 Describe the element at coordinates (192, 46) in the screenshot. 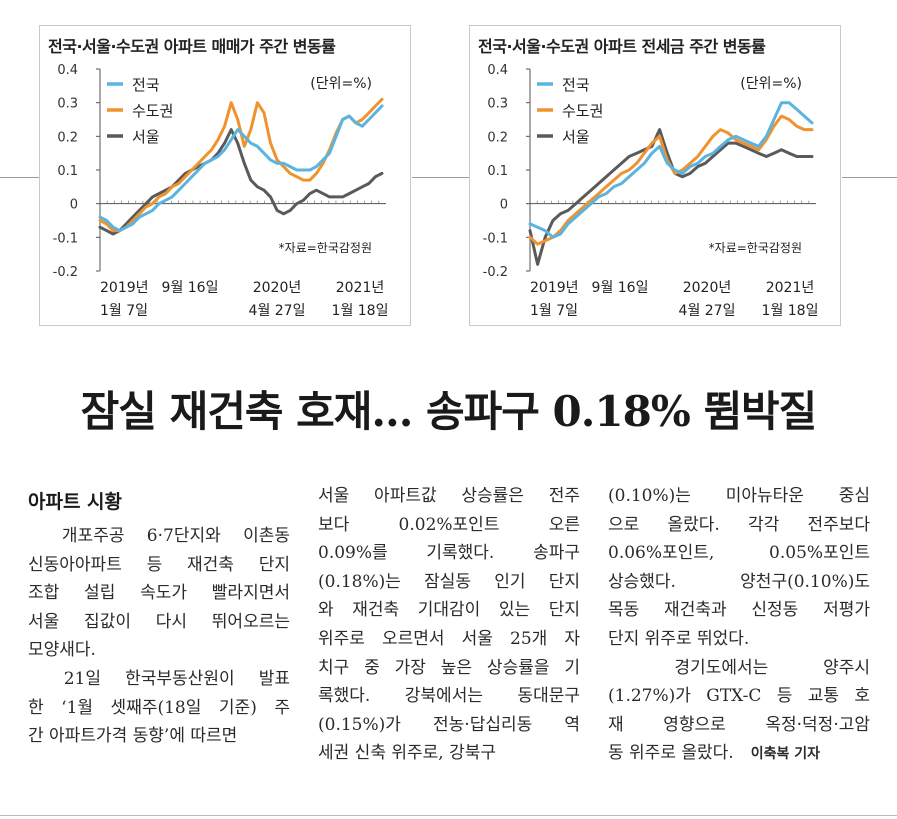

I see `chart-title: 전국·서울·수도권 아파트 매매가 주간 변동률` at that location.